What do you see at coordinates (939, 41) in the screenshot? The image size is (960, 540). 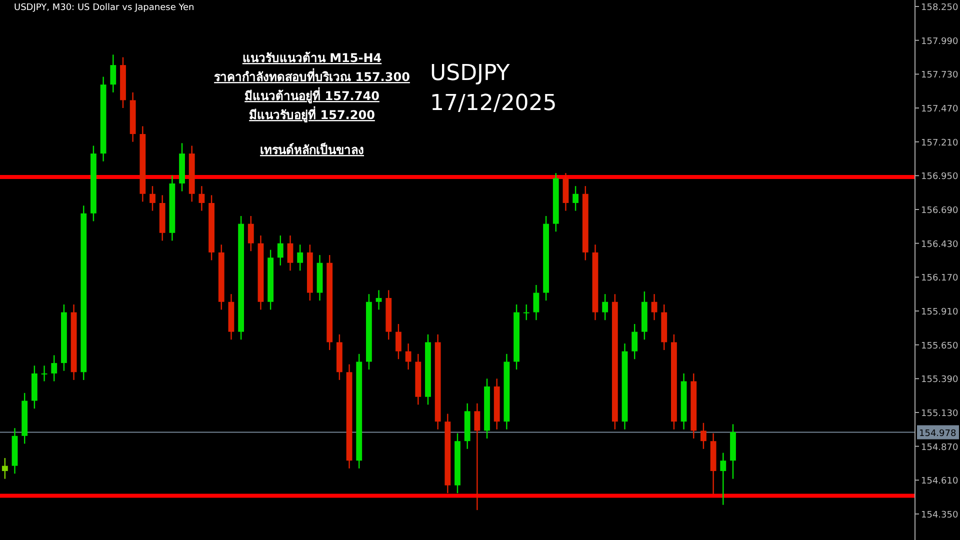 I see `y-tick-label: 157.990` at bounding box center [939, 41].